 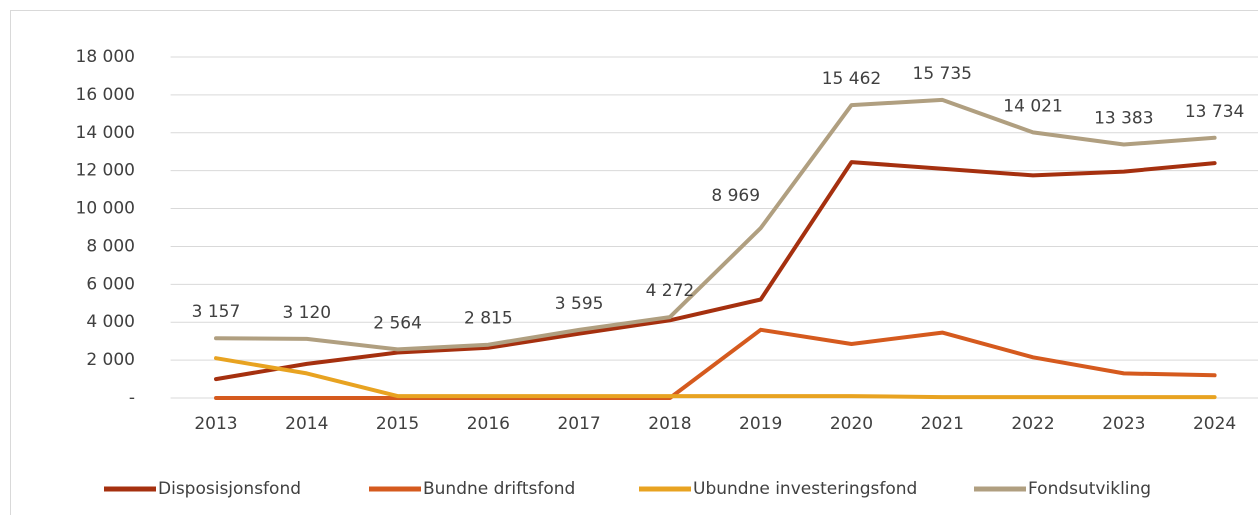 What do you see at coordinates (306, 313) in the screenshot?
I see `data-label: 3 120` at bounding box center [306, 313].